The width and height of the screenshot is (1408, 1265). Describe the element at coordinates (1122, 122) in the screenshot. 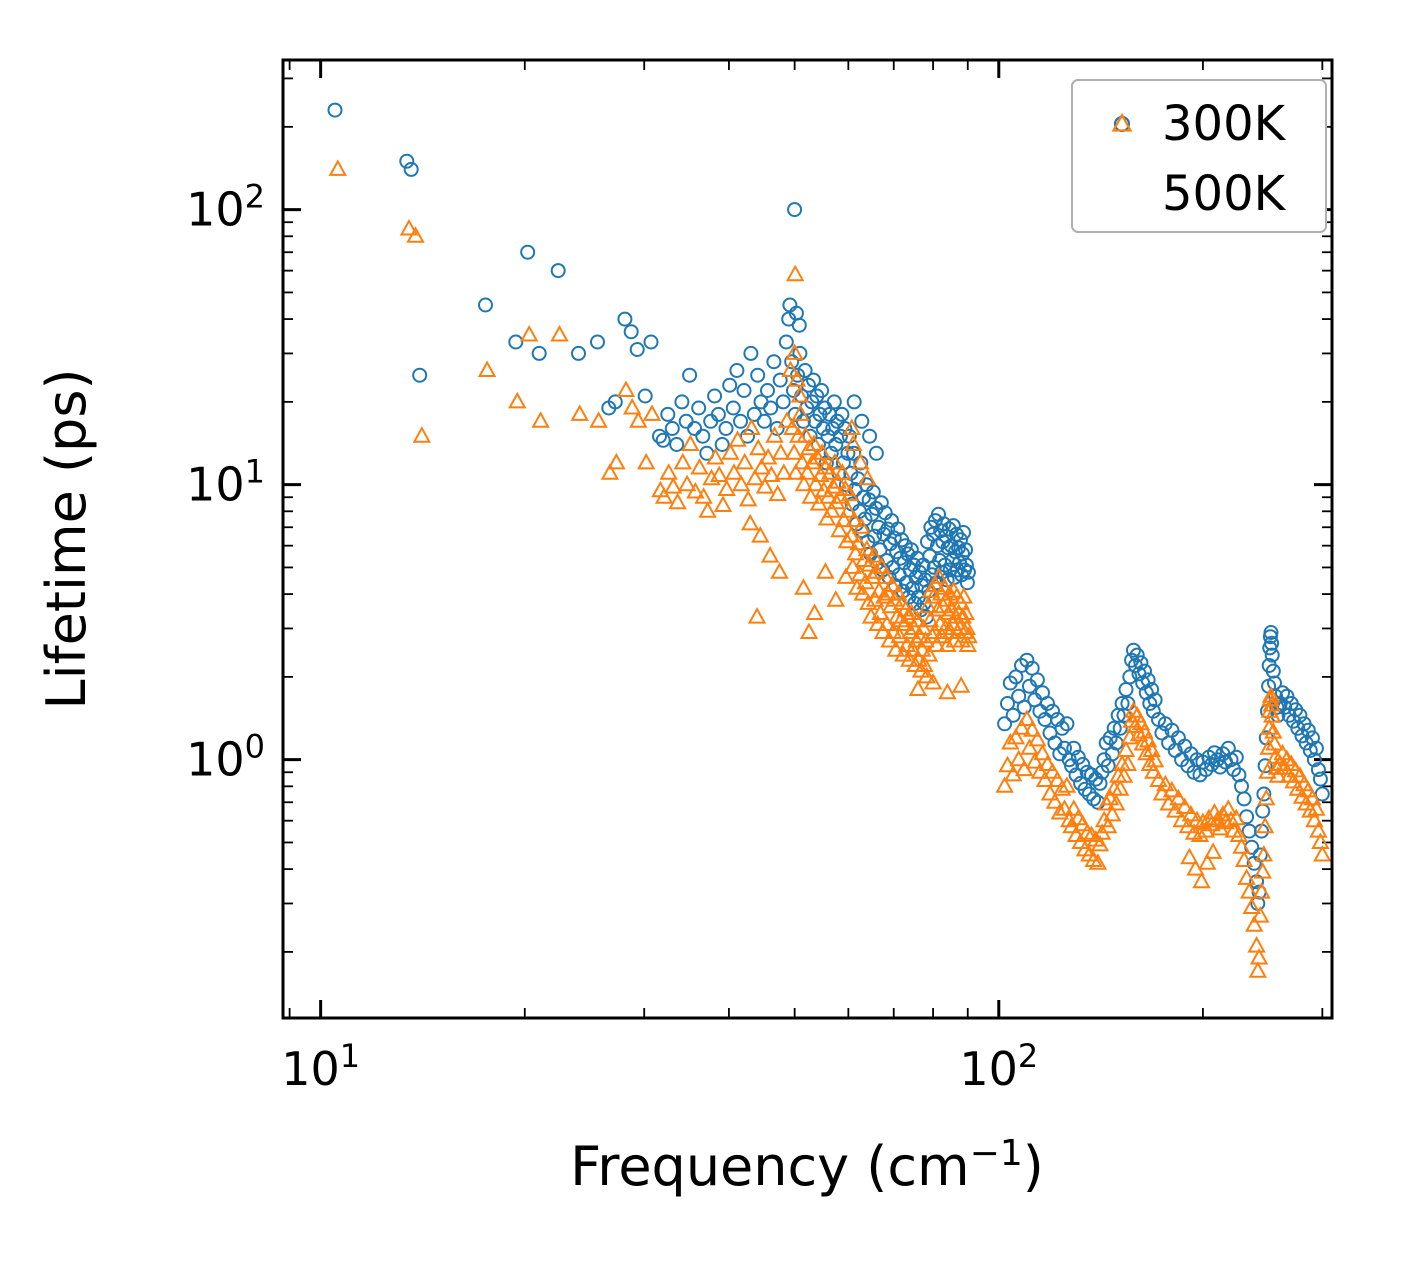

I see `legend-triangle-marker-icon` at that location.